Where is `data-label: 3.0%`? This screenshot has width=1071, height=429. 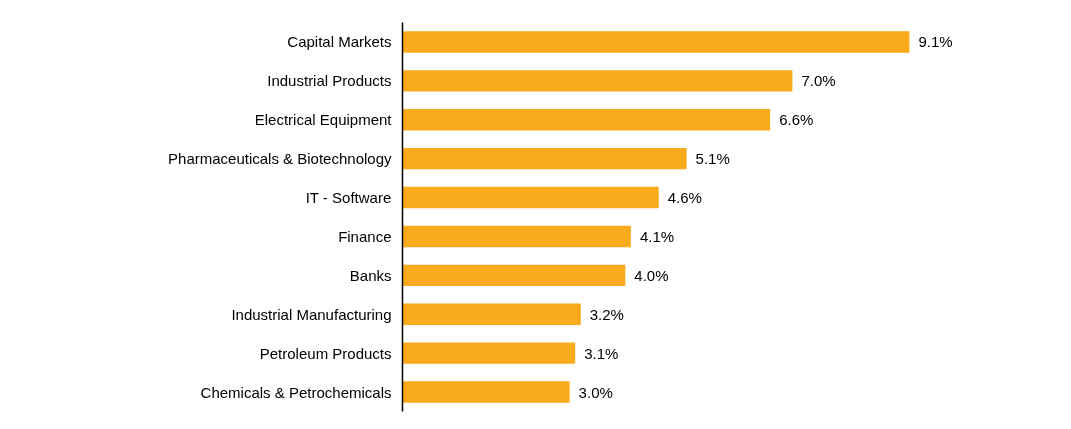
data-label: 3.0% is located at coordinates (595, 392).